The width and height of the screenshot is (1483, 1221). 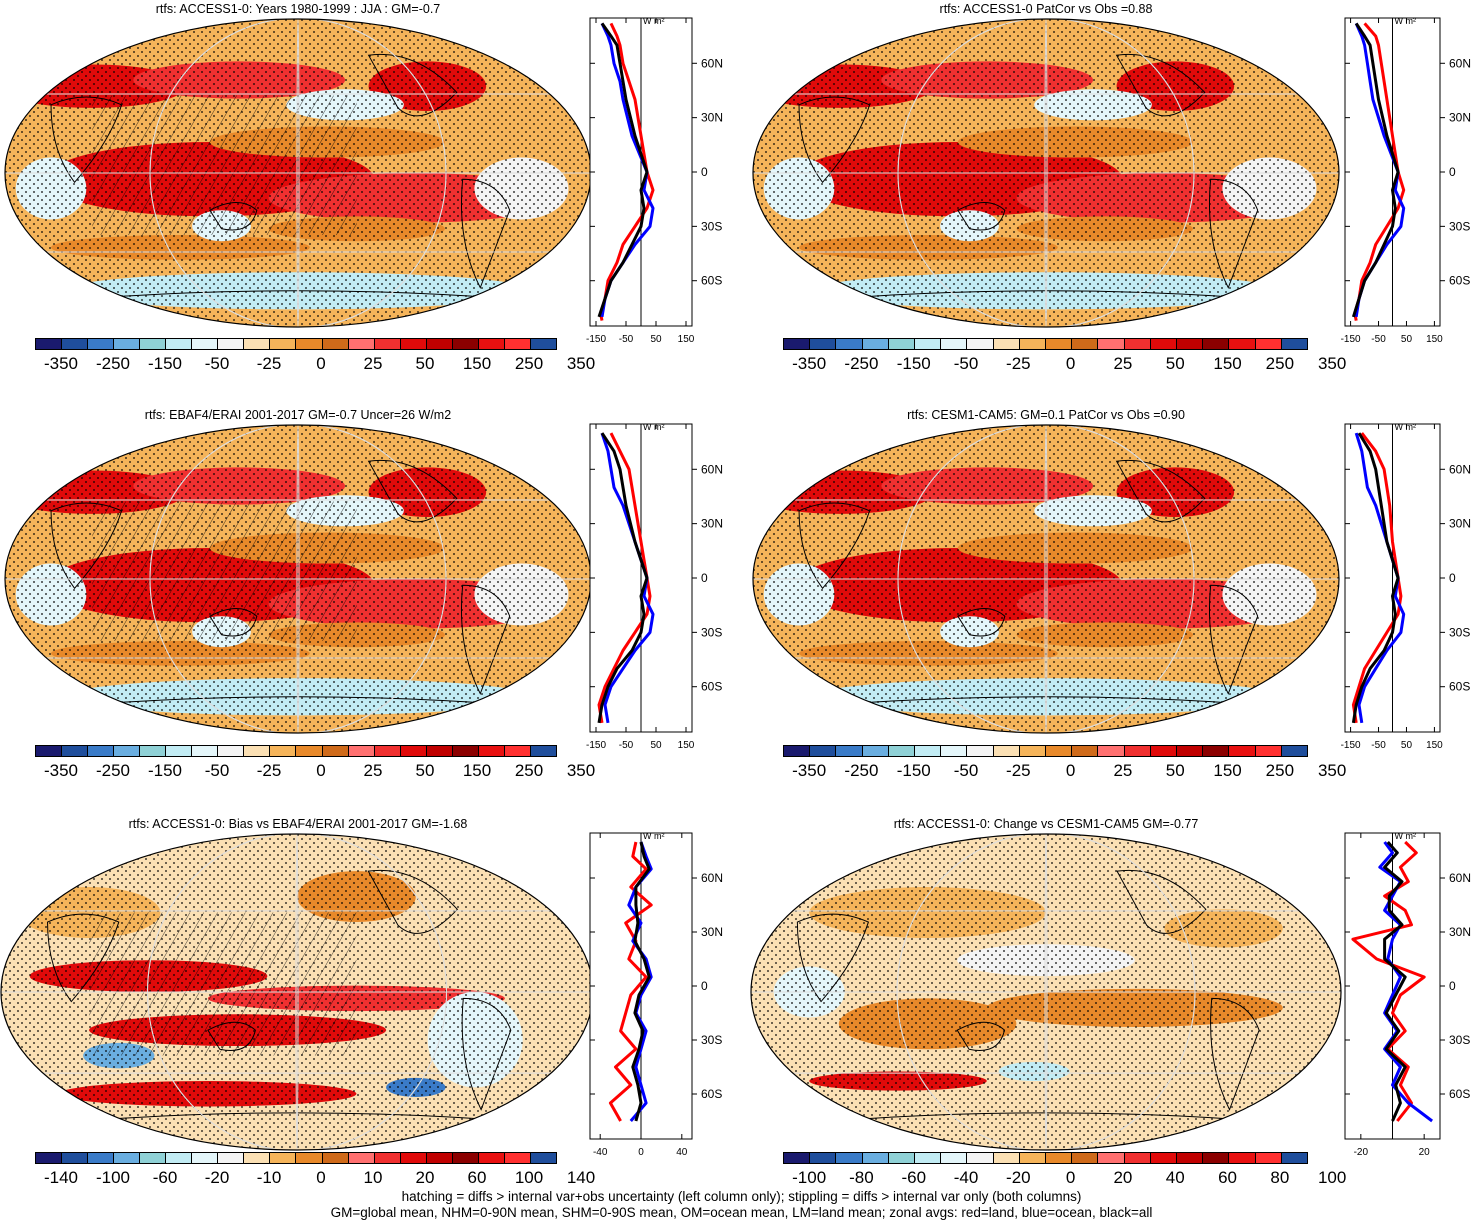 I want to click on colorbar-tick-label: -60, so click(x=914, y=1177).